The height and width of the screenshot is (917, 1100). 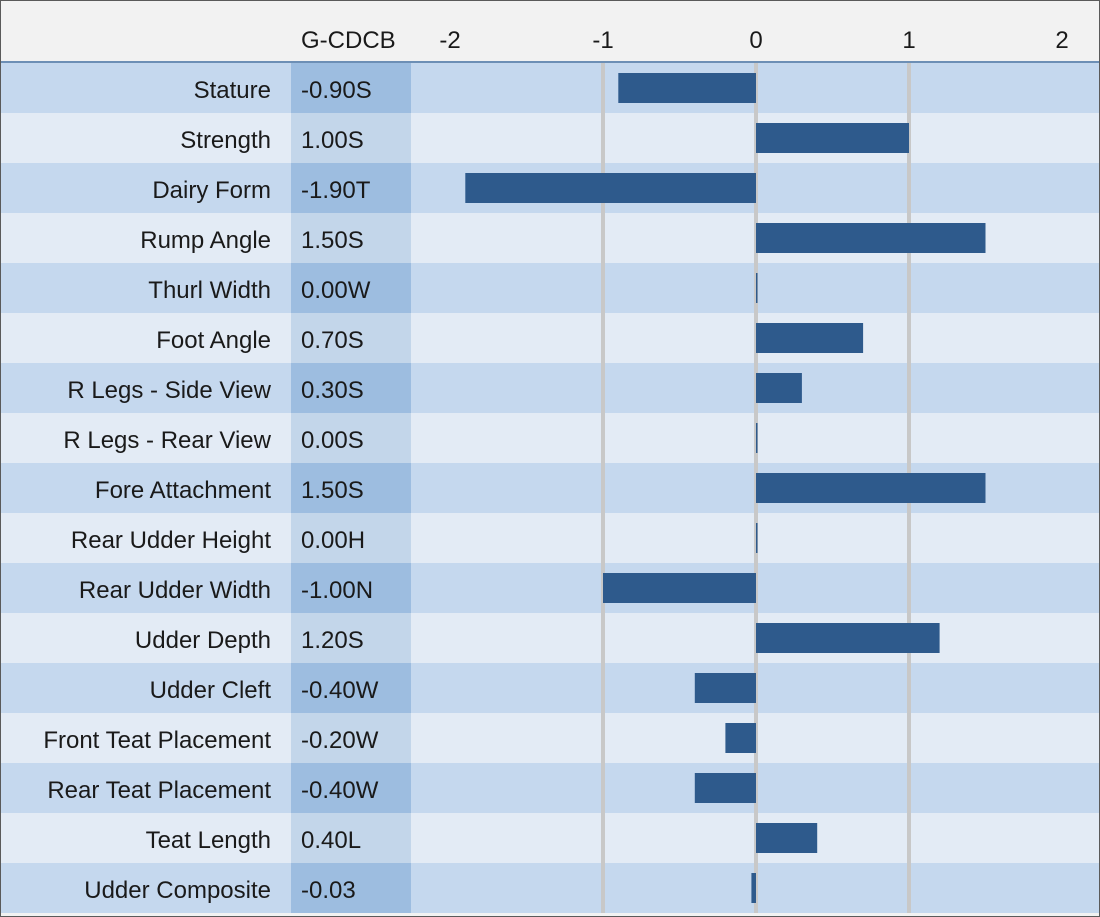 What do you see at coordinates (167, 440) in the screenshot?
I see `trait-label: R Legs - Rear View` at bounding box center [167, 440].